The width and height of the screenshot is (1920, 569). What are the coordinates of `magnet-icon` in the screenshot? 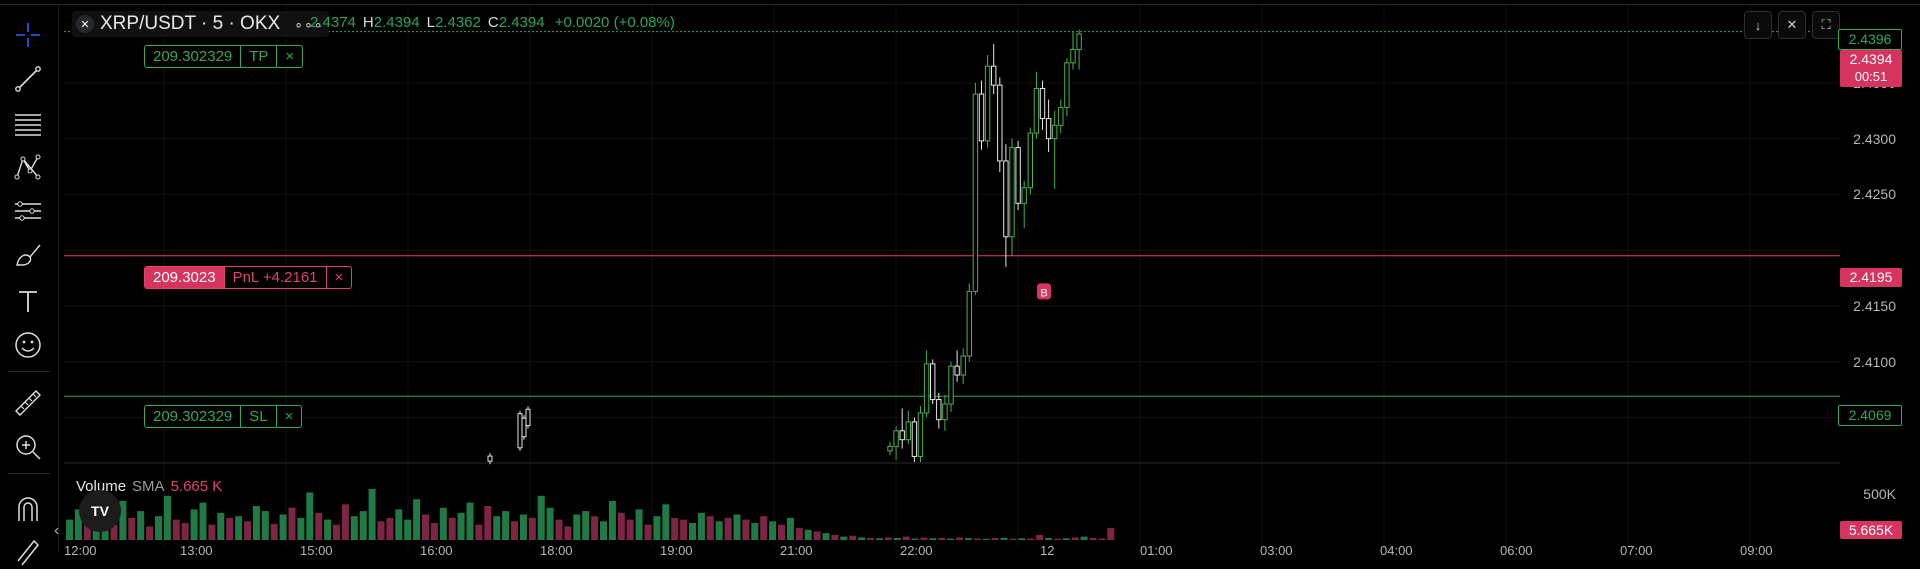 It's located at (28, 509).